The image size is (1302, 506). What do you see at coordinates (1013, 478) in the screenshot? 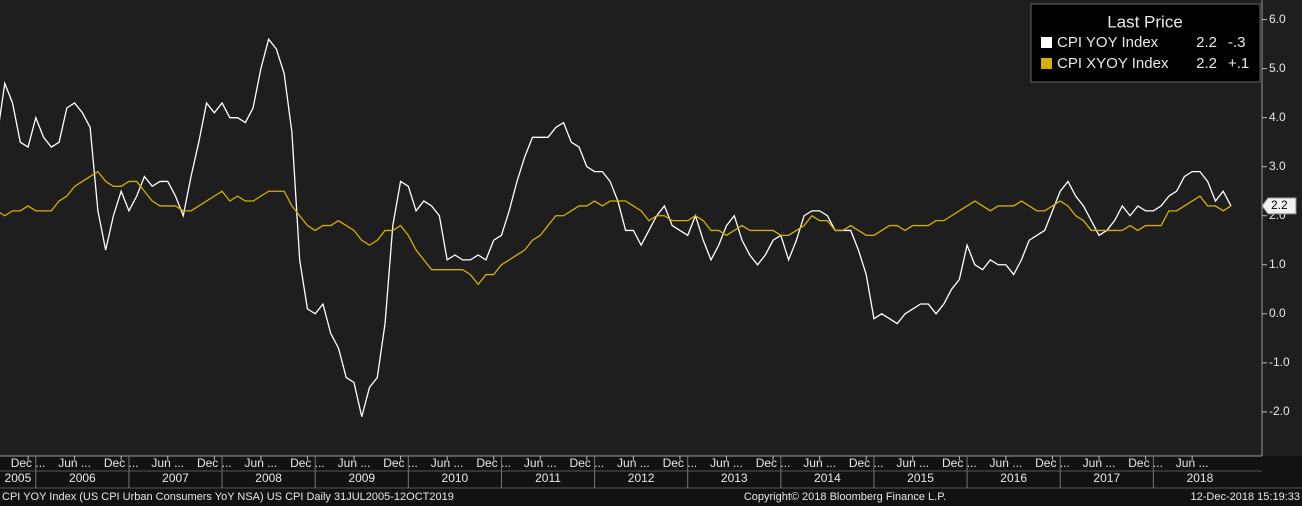
I see `year-label: 2016` at bounding box center [1013, 478].